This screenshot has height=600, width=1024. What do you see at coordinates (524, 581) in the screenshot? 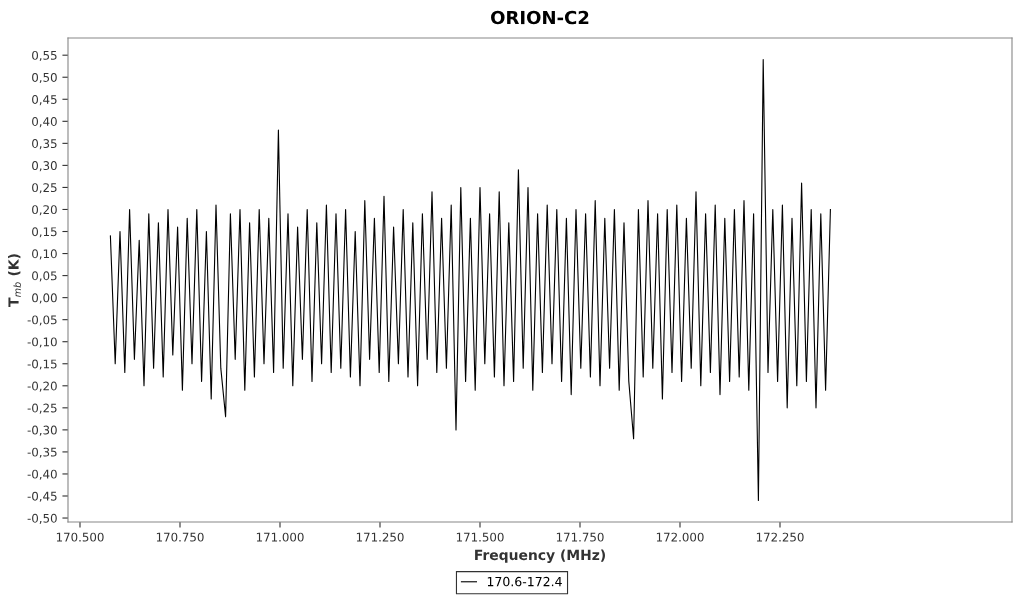
I see `legend-label: 170.6-172.4` at bounding box center [524, 581].